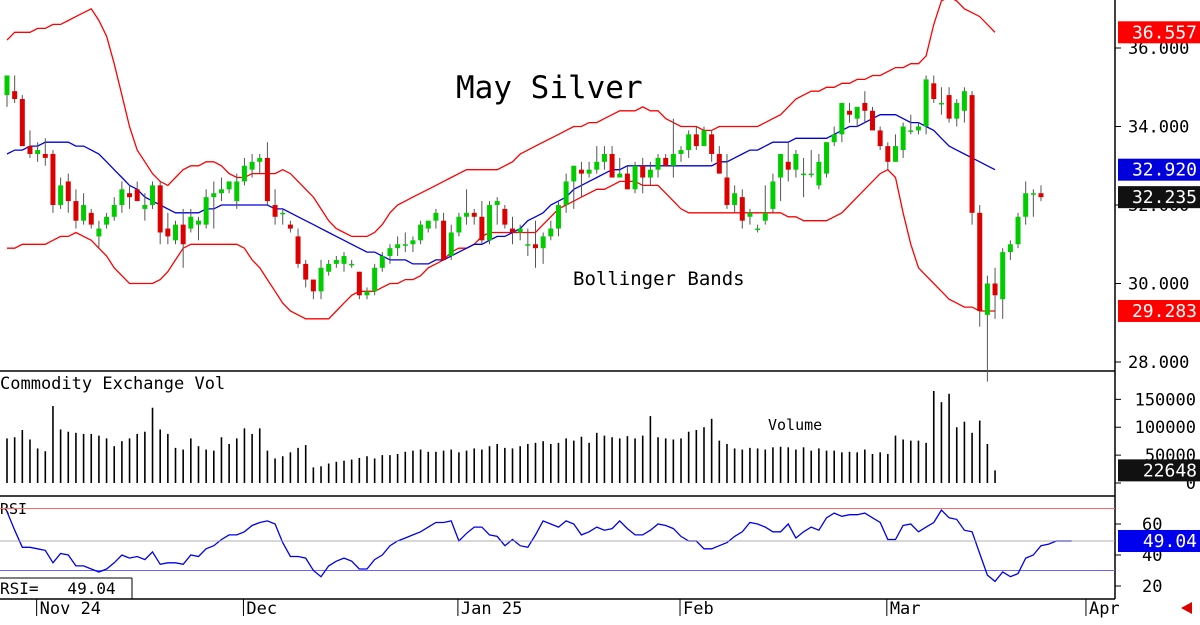 This screenshot has width=1200, height=625. What do you see at coordinates (501, 437) in the screenshot?
I see `volume-bars` at bounding box center [501, 437].